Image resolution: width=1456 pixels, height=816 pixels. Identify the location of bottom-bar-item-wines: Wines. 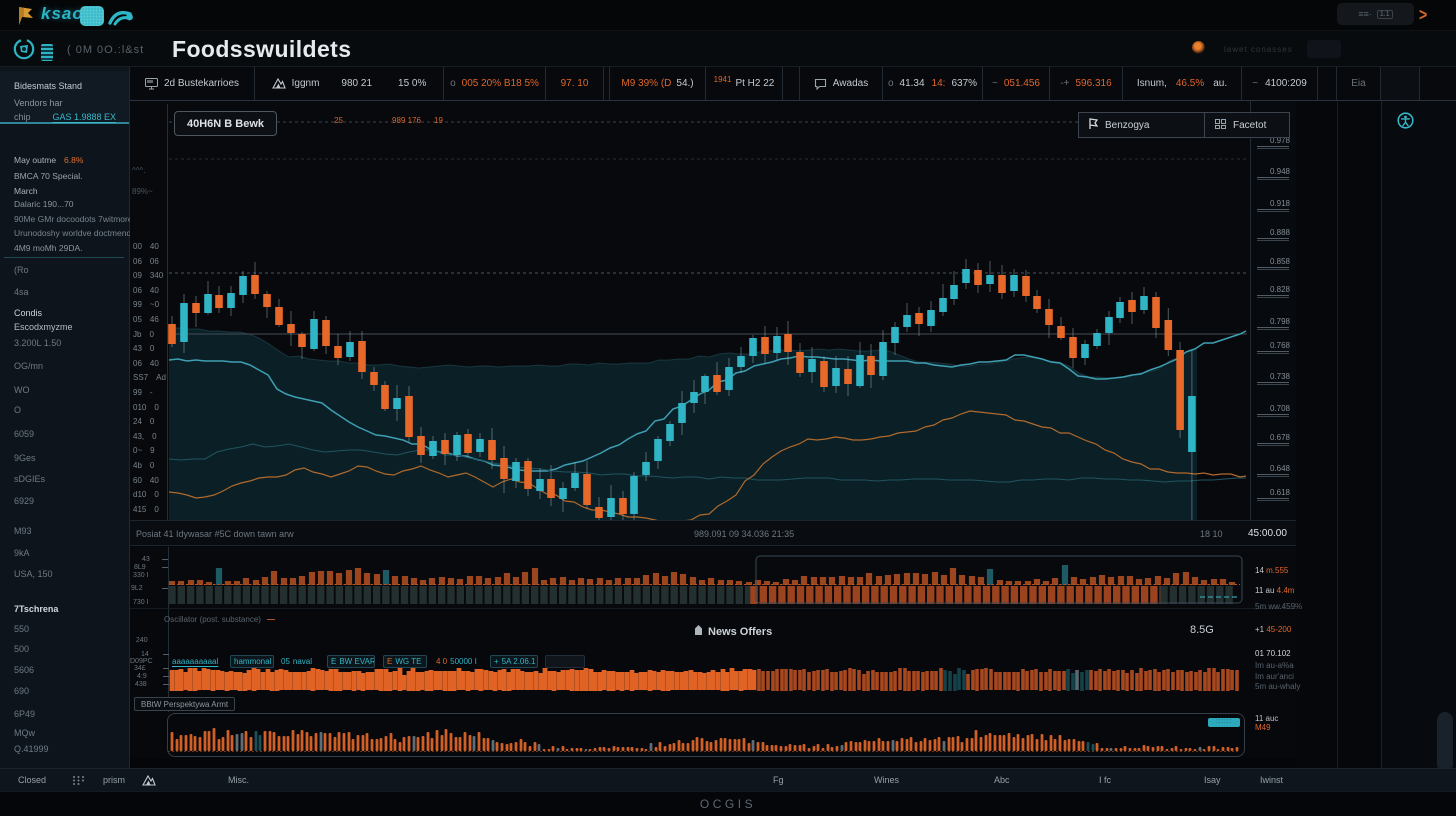
(887, 780).